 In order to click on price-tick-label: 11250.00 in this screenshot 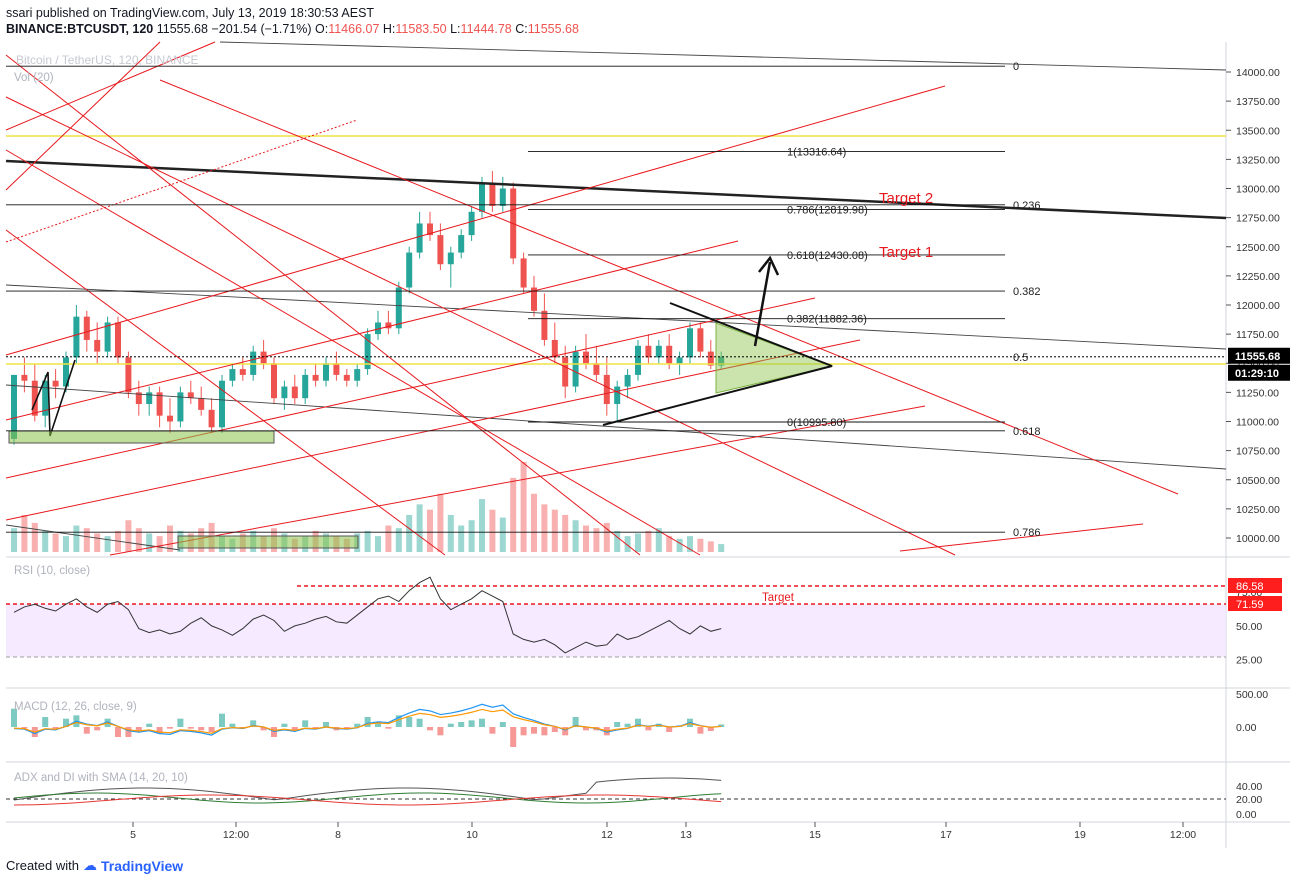, I will do `click(1257, 393)`.